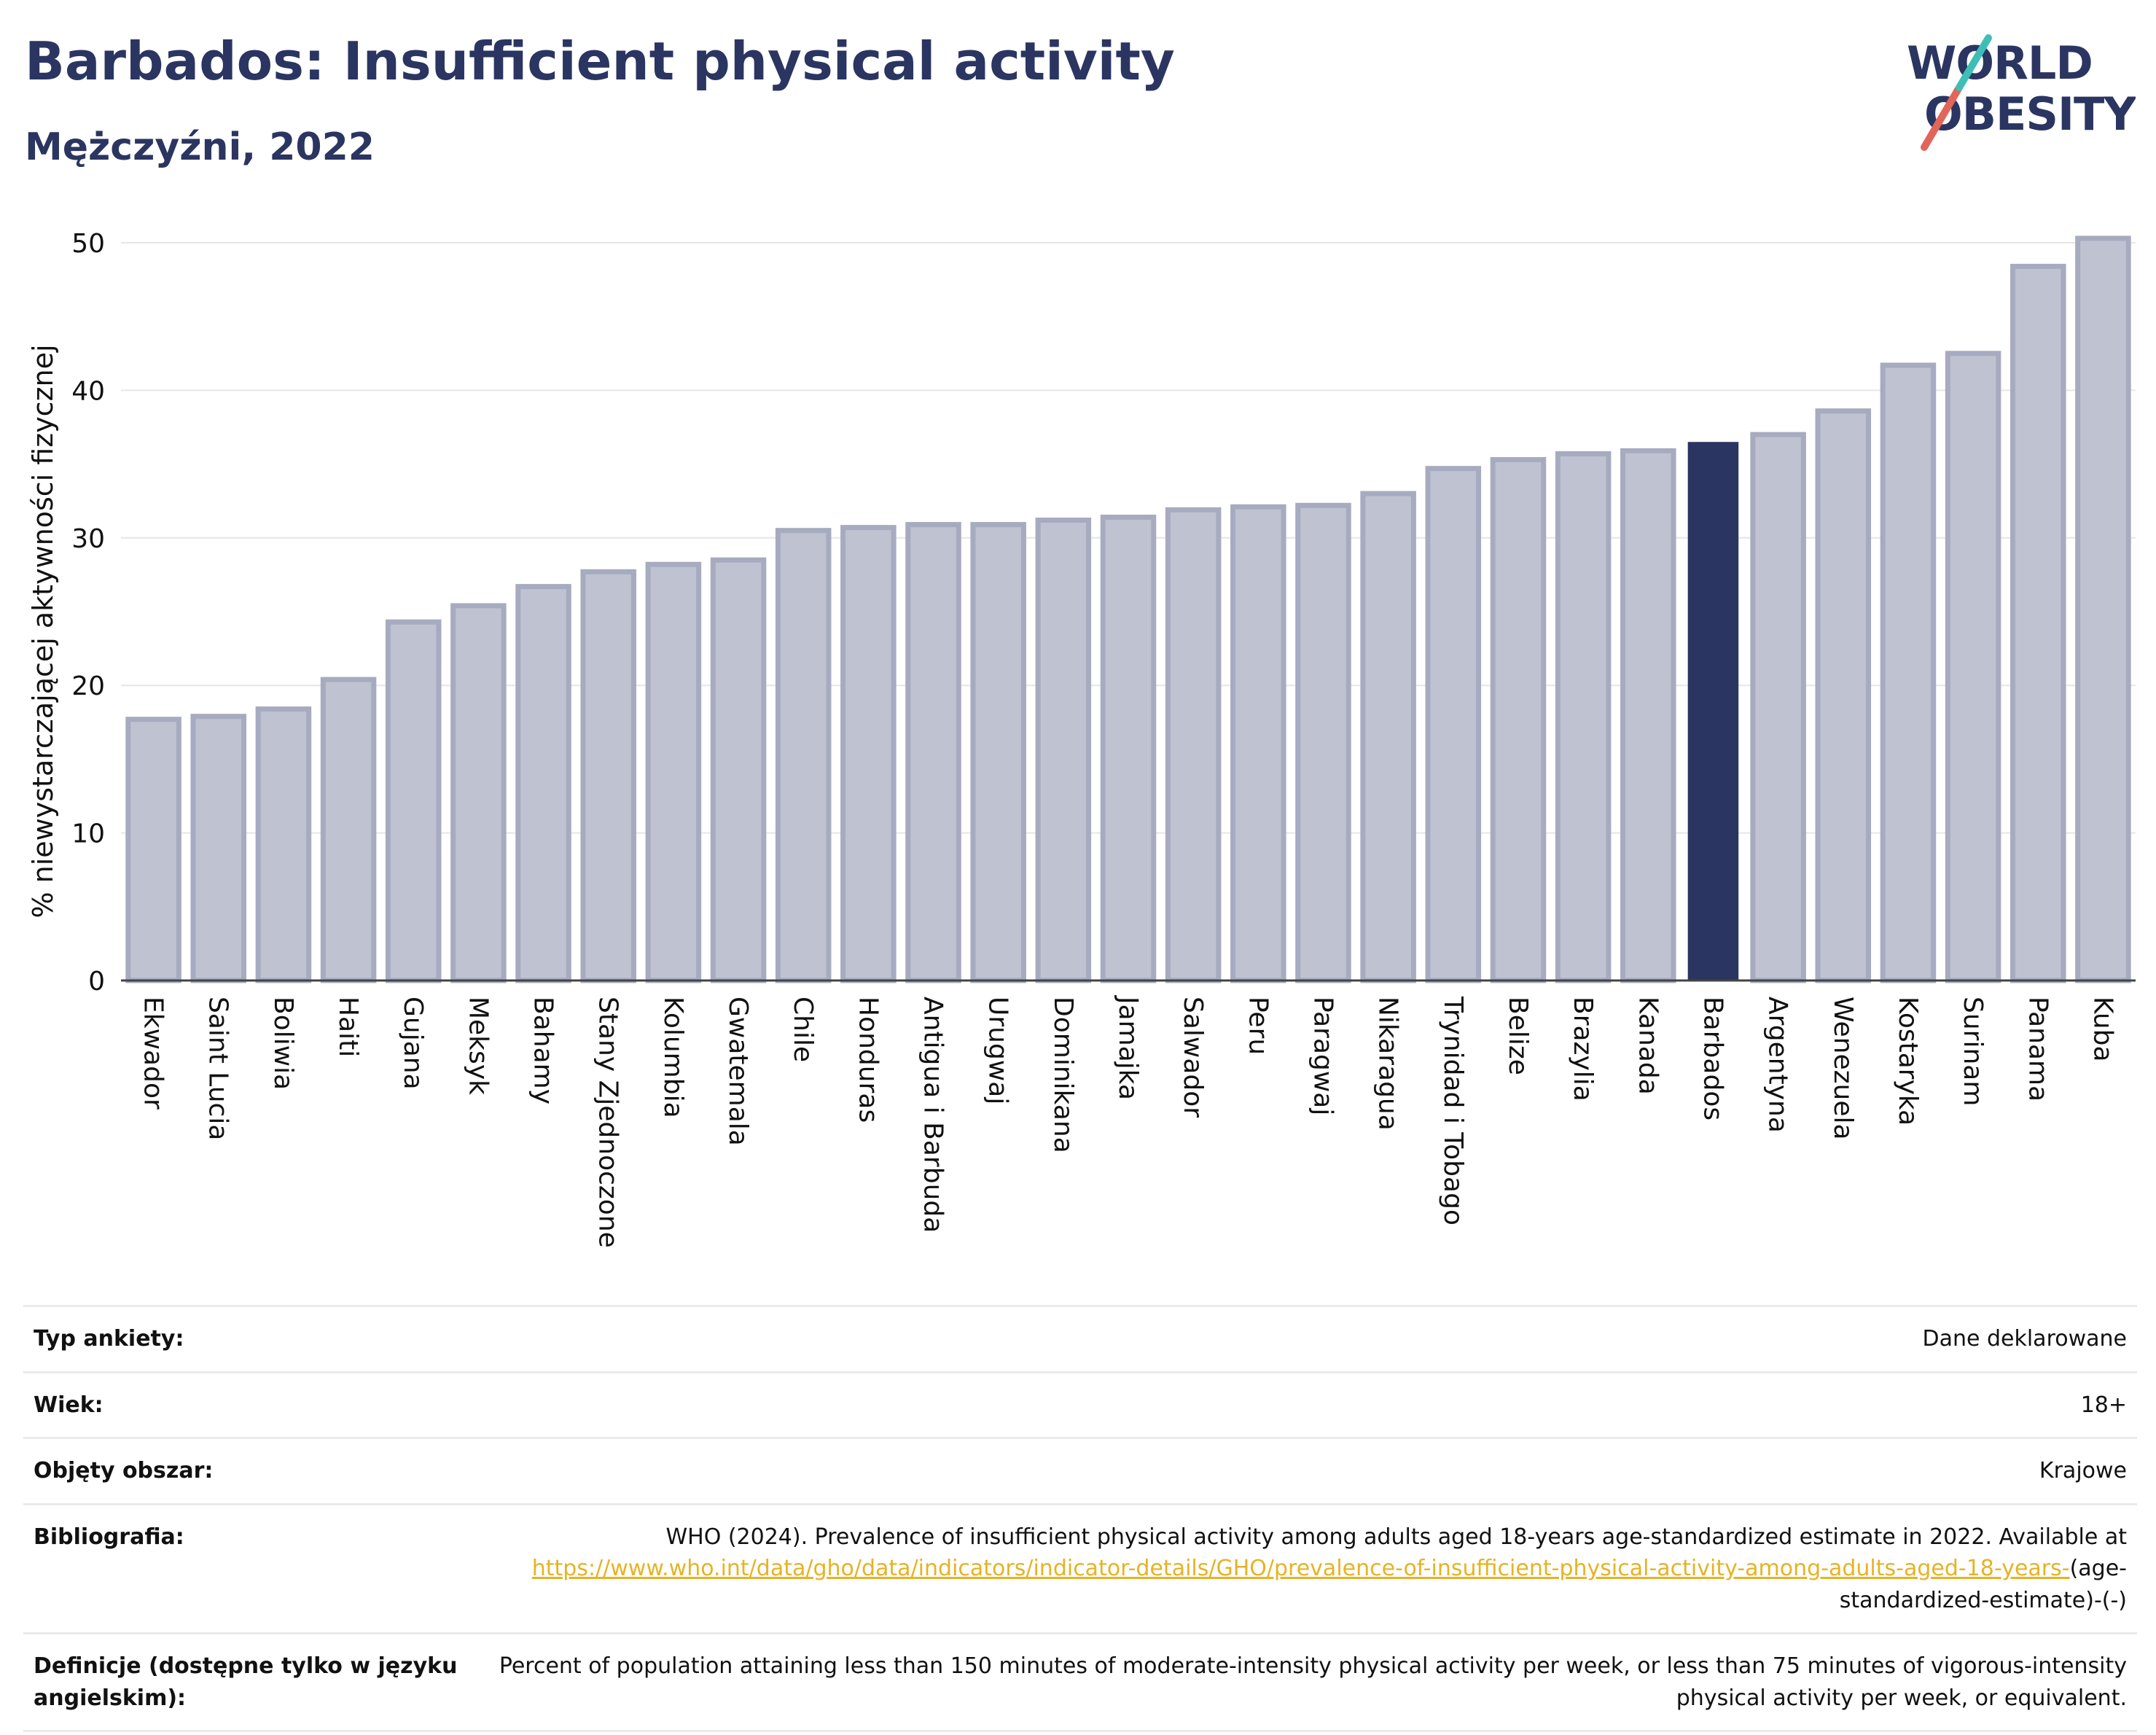  What do you see at coordinates (1908, 1061) in the screenshot?
I see `x-tick-label: Kostaryka` at bounding box center [1908, 1061].